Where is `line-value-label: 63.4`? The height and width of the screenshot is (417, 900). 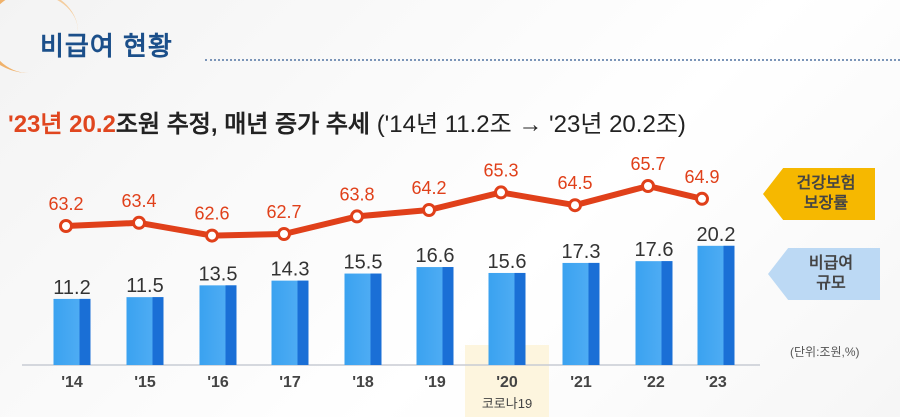 line-value-label: 63.4 is located at coordinates (138, 201).